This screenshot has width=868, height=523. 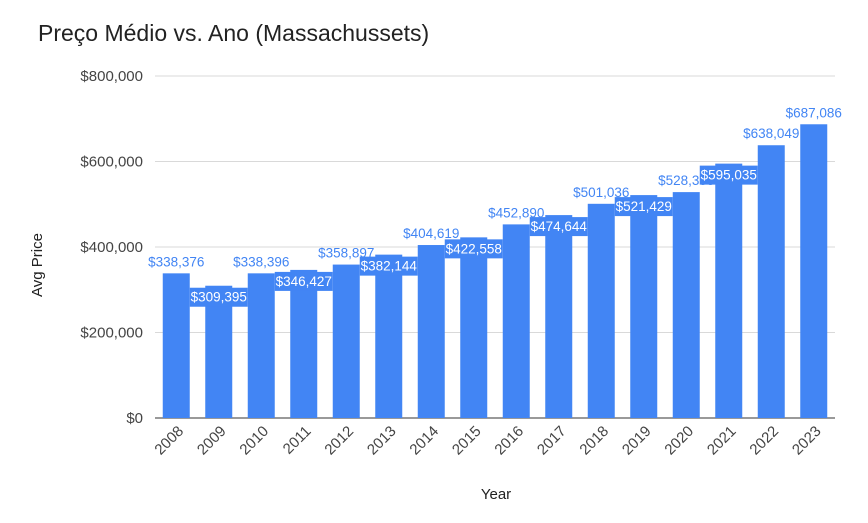 I want to click on x-tick-label: 2020, so click(x=679, y=441).